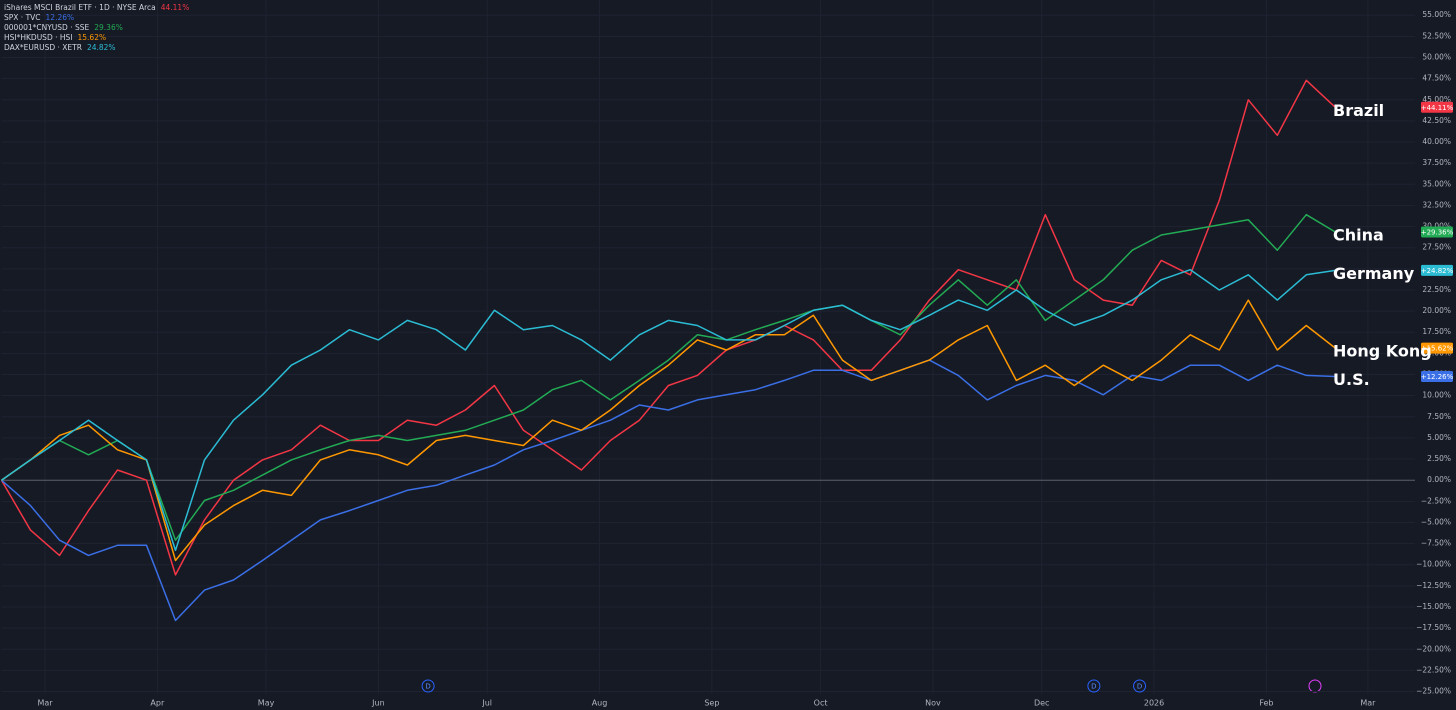 The width and height of the screenshot is (1456, 710). What do you see at coordinates (1436, 56) in the screenshot?
I see `y-tick-label: 50.00%` at bounding box center [1436, 56].